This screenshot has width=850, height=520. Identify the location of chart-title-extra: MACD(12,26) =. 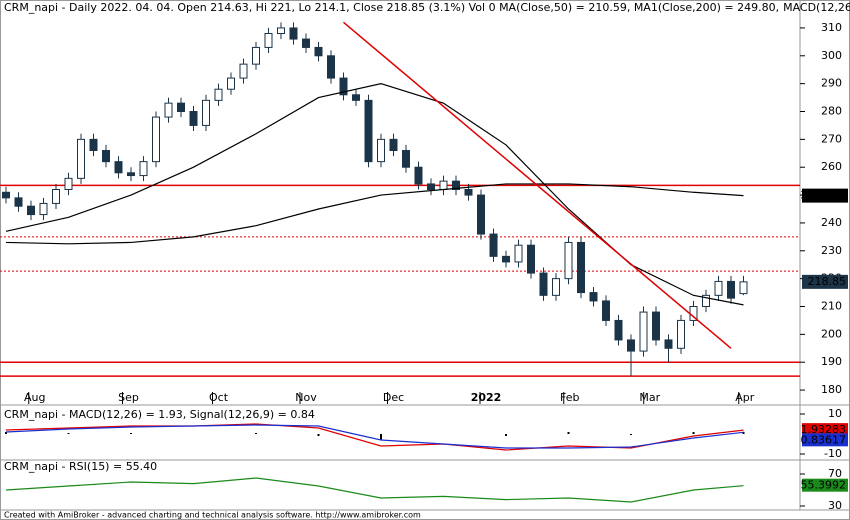
(816, 7).